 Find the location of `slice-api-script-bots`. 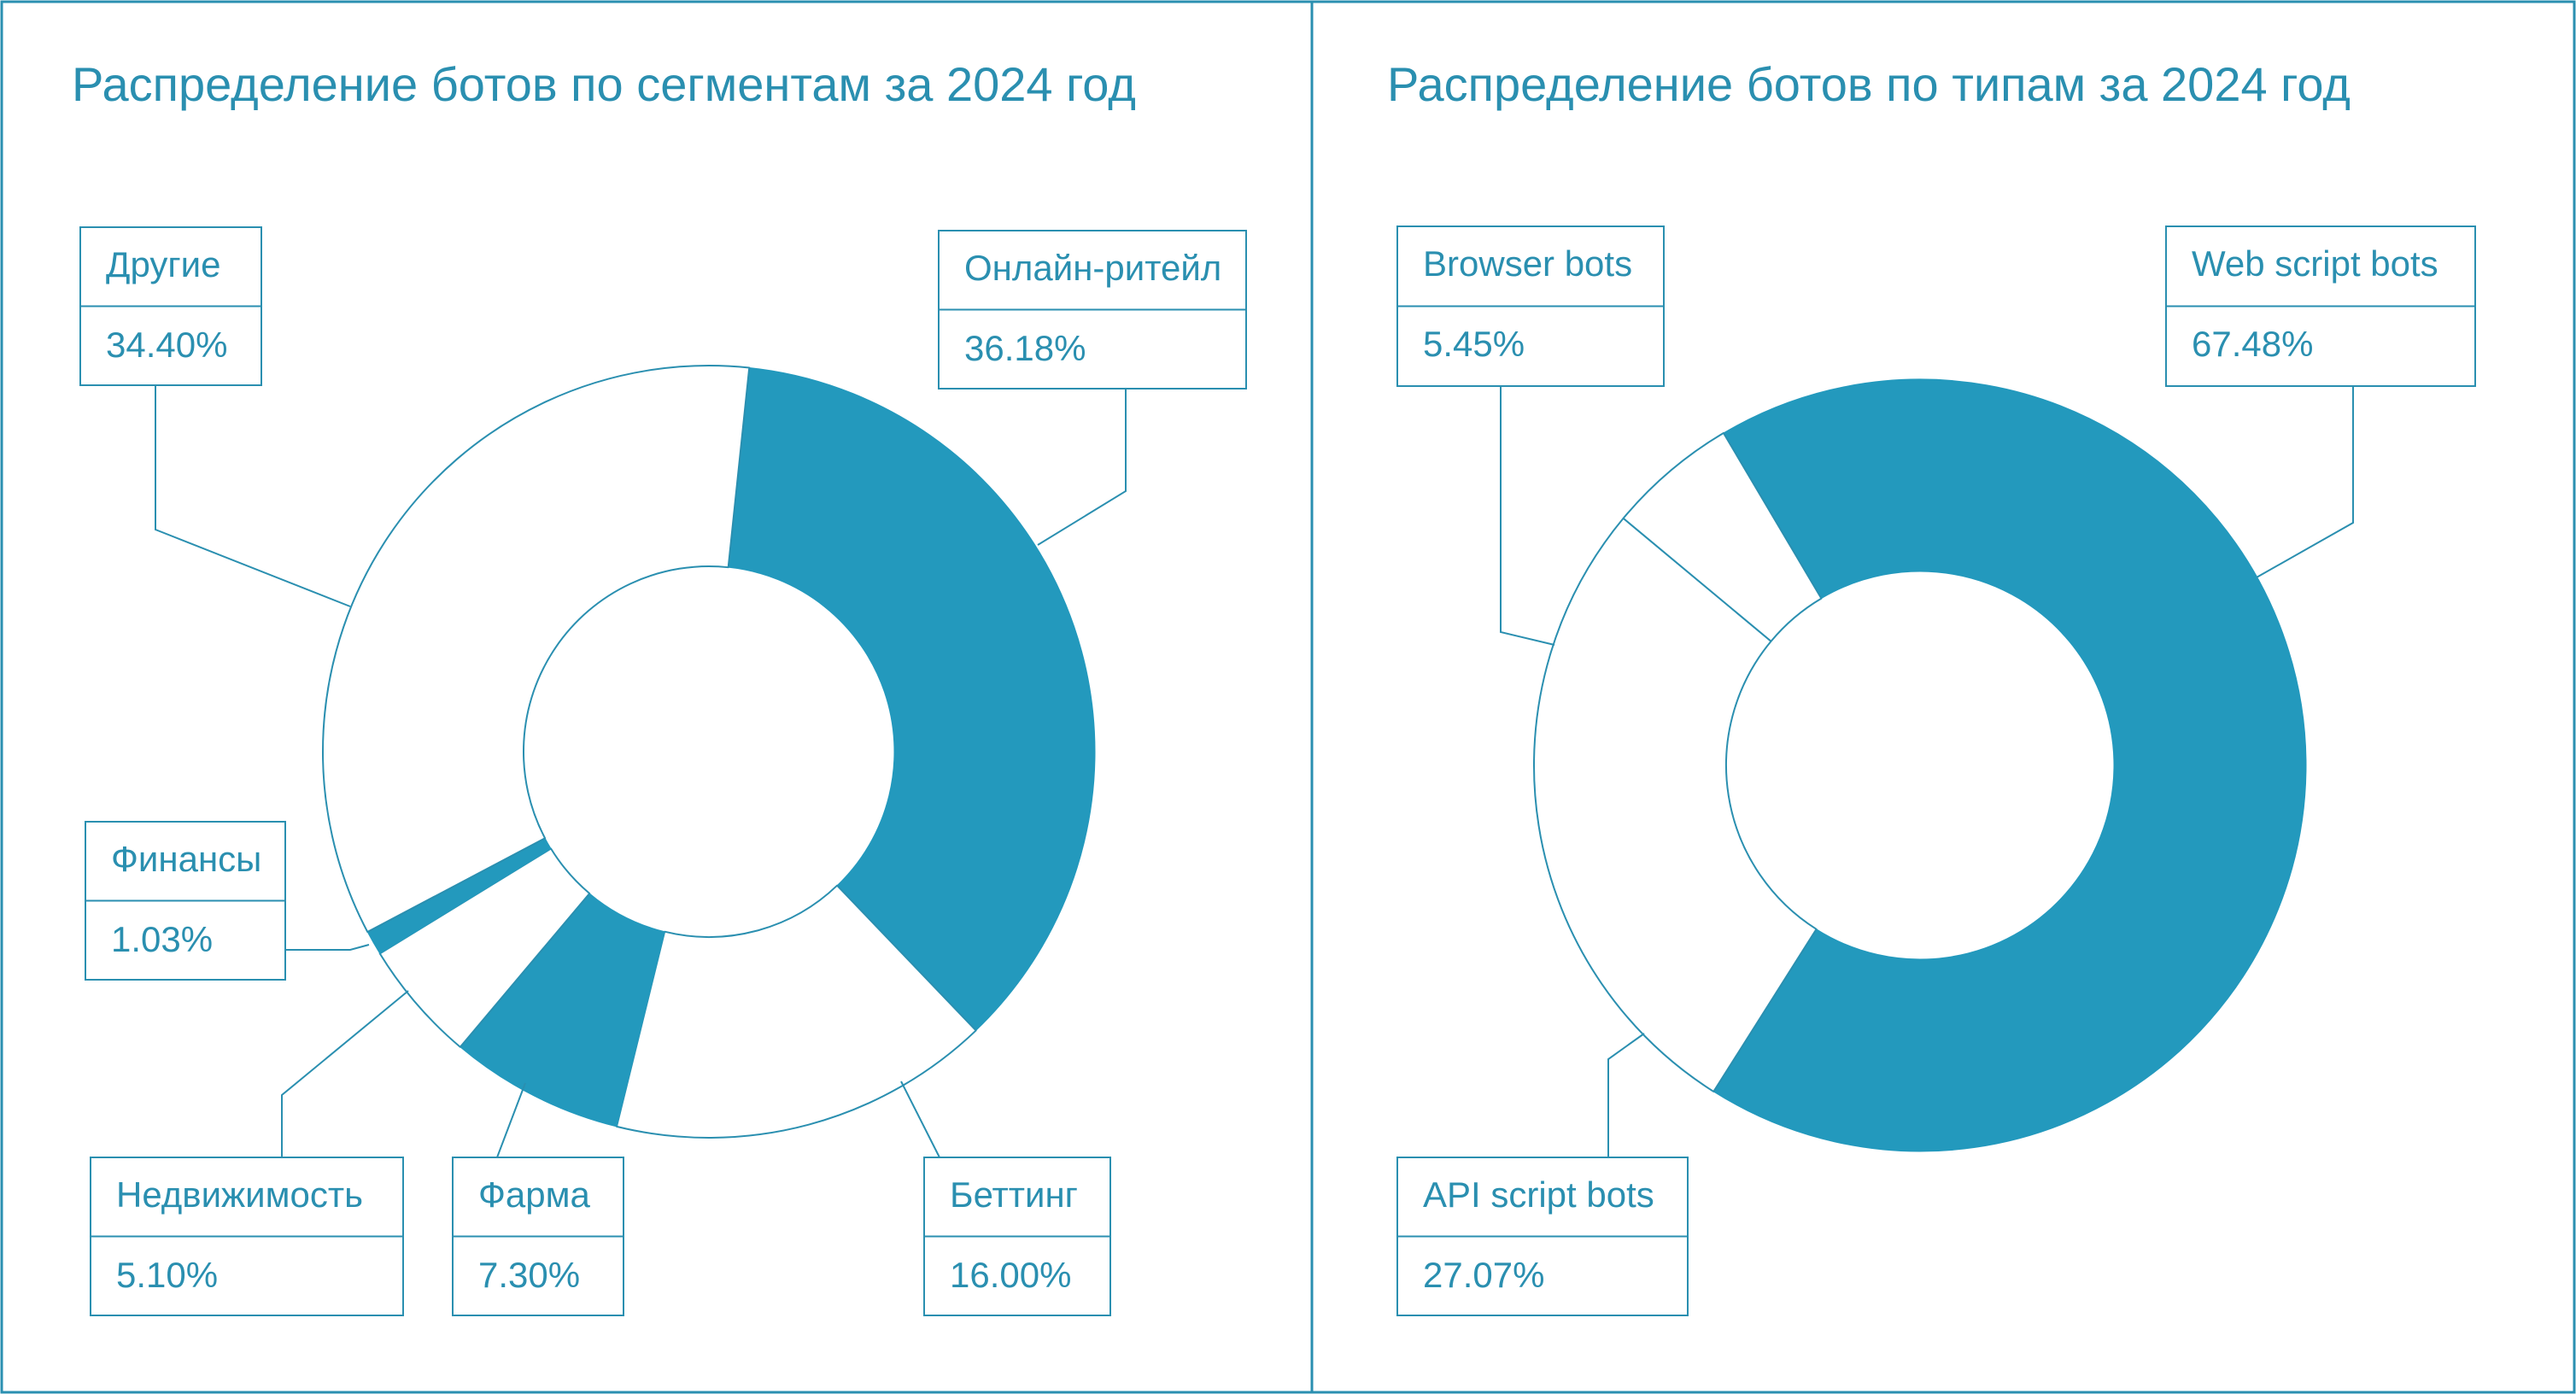

slice-api-script-bots is located at coordinates (1675, 804).